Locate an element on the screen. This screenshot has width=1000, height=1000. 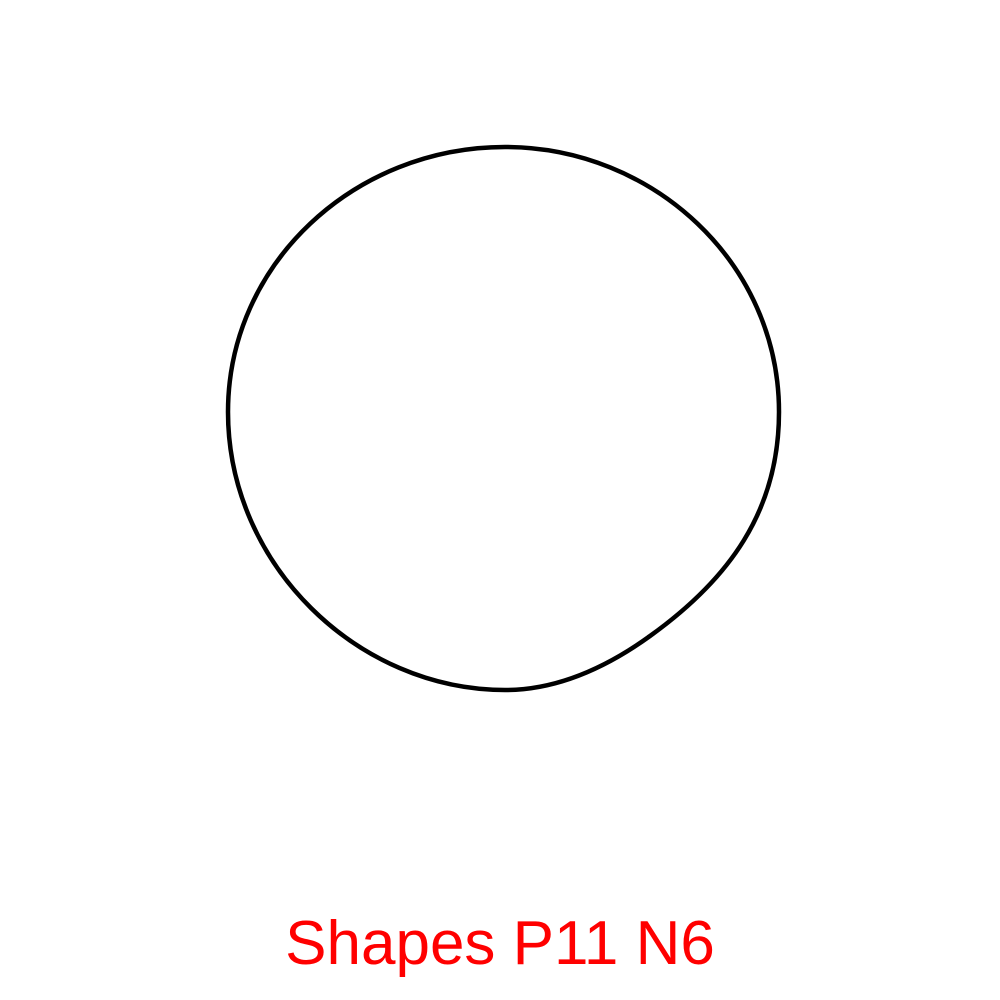
figure-caption: Shapes P11 N6 is located at coordinates (500, 943).